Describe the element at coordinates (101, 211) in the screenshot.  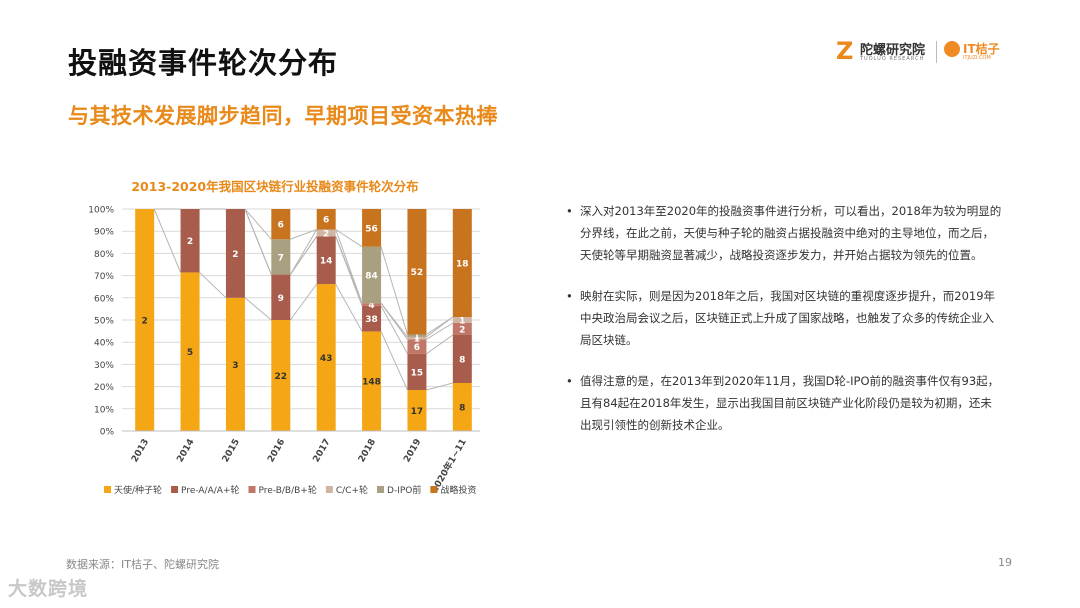
I see `y-tick-label: 100%` at that location.